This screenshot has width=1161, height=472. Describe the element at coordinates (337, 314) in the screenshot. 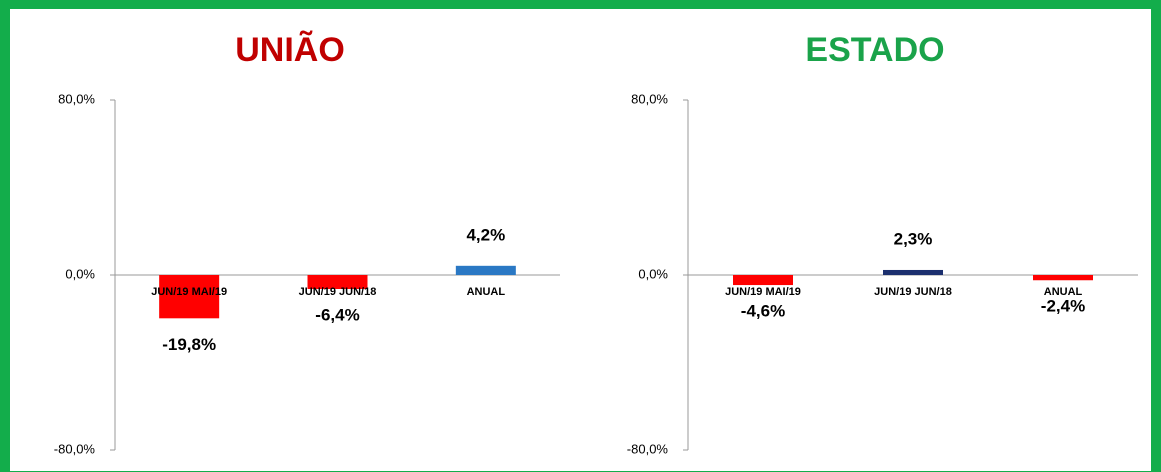

I see `data-label: -6,4%` at that location.